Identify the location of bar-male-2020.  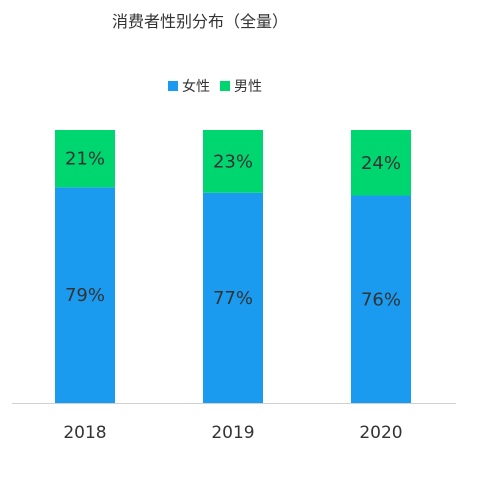
(381, 163).